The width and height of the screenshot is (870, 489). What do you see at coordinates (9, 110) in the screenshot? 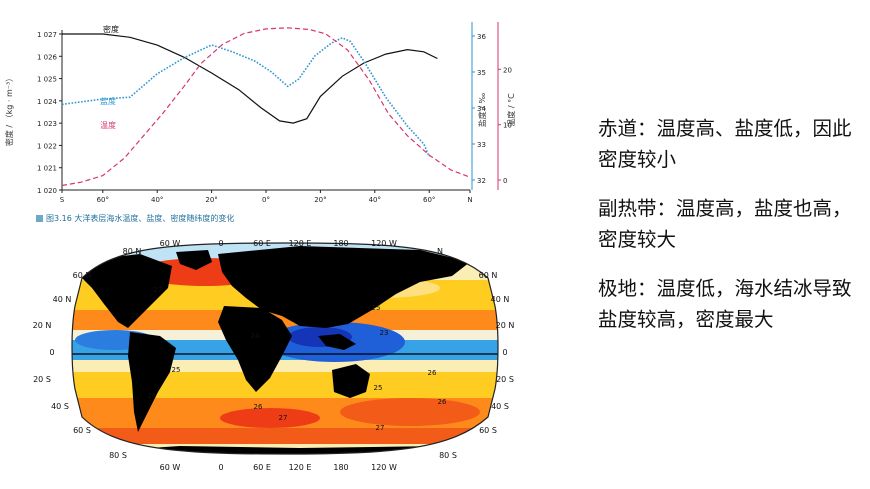
I see `density-axis-title: 密度 / （kg · m⁻³）` at bounding box center [9, 110].